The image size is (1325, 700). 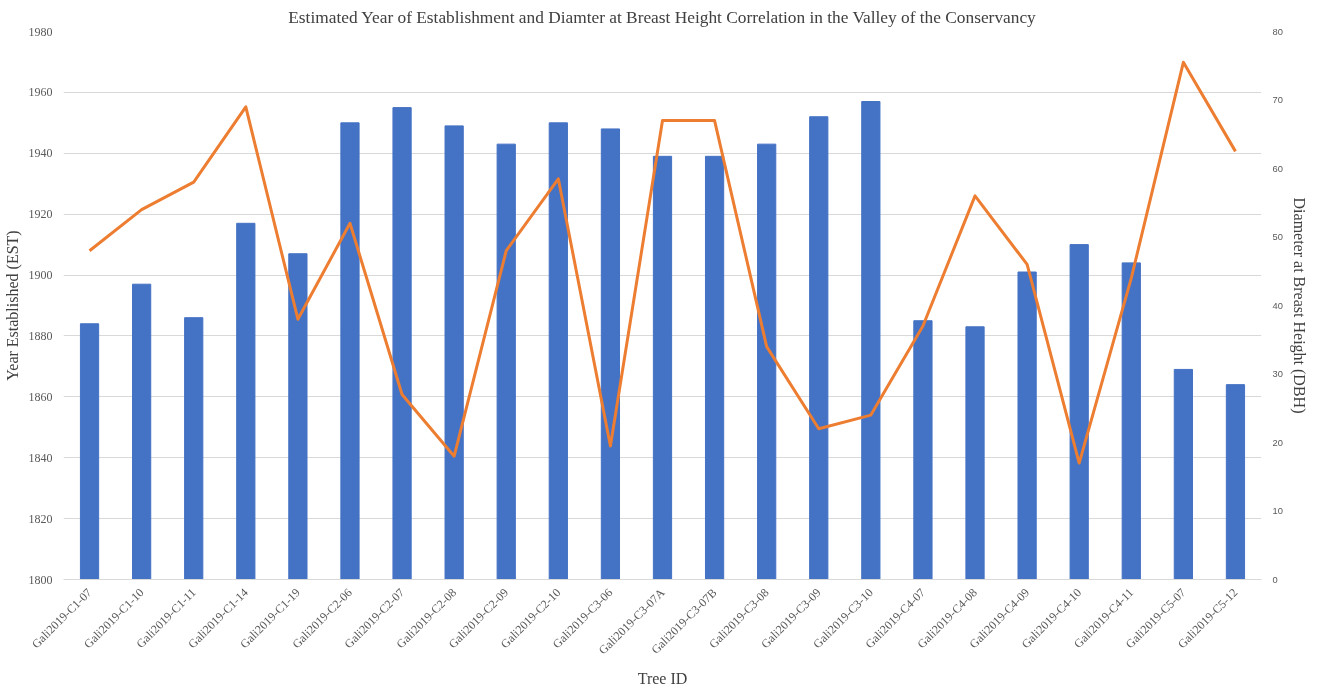 I want to click on y-tick-label: 1880, so click(x=40, y=335).